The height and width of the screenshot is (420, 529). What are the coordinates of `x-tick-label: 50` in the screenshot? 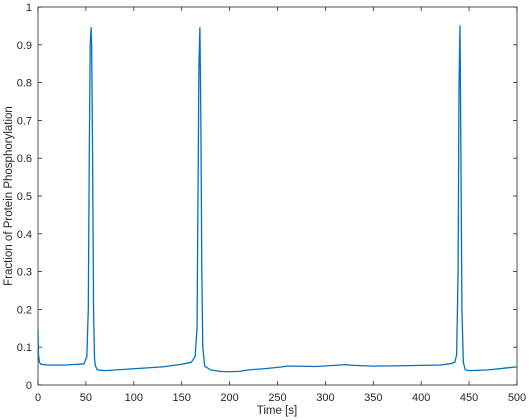 It's located at (86, 398).